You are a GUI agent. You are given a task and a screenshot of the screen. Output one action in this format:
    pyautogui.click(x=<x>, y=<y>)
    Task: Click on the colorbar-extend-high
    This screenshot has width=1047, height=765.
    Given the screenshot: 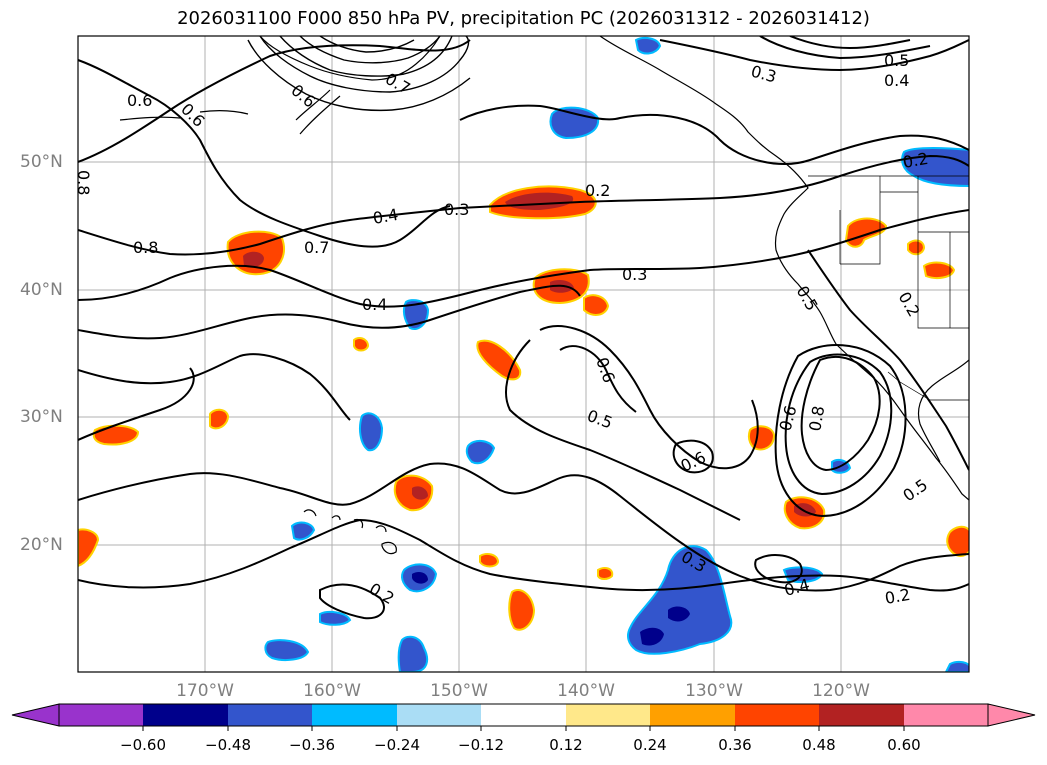 What is the action you would take?
    pyautogui.click(x=1011, y=715)
    